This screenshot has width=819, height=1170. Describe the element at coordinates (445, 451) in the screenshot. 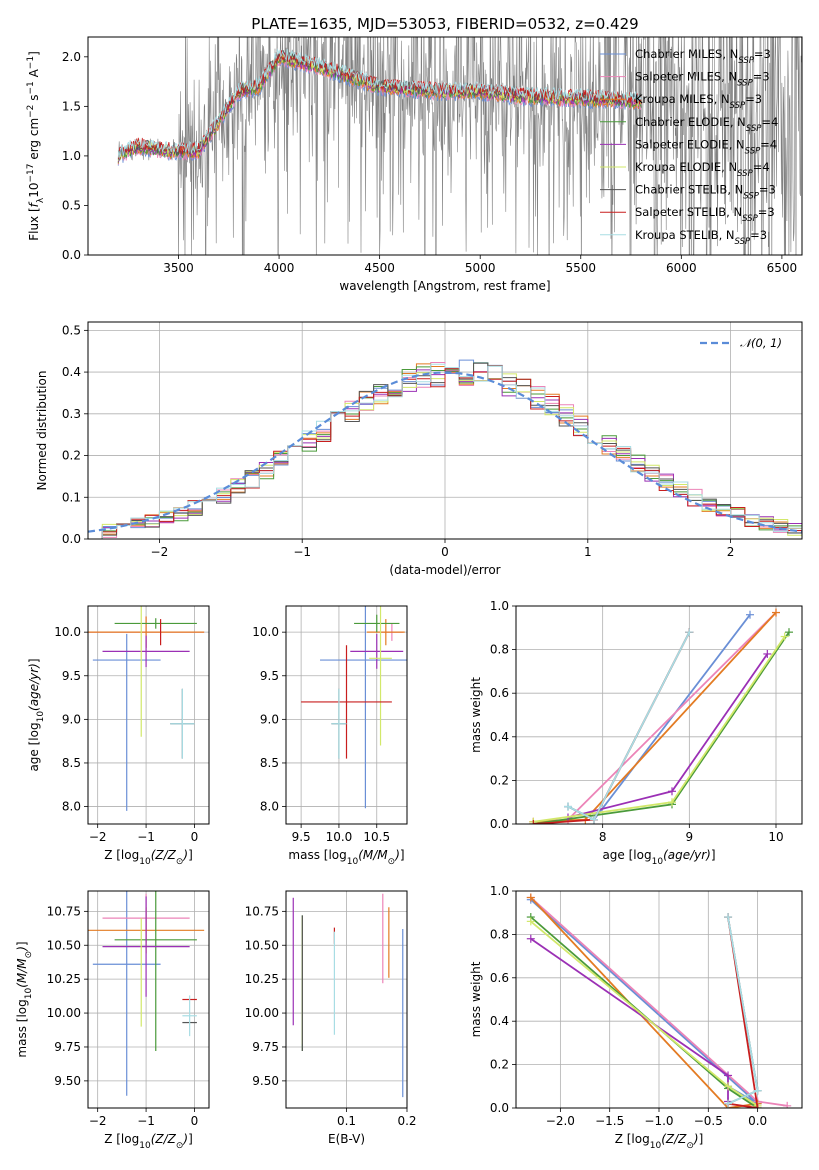

I see `histogram-step` at that location.